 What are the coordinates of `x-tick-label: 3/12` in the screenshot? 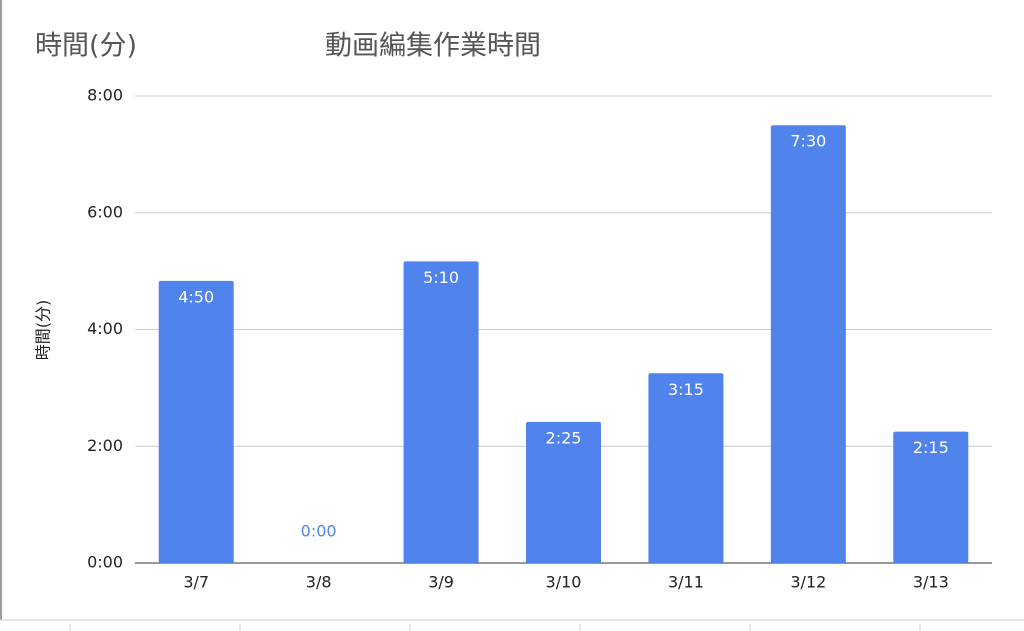 It's located at (808, 582).